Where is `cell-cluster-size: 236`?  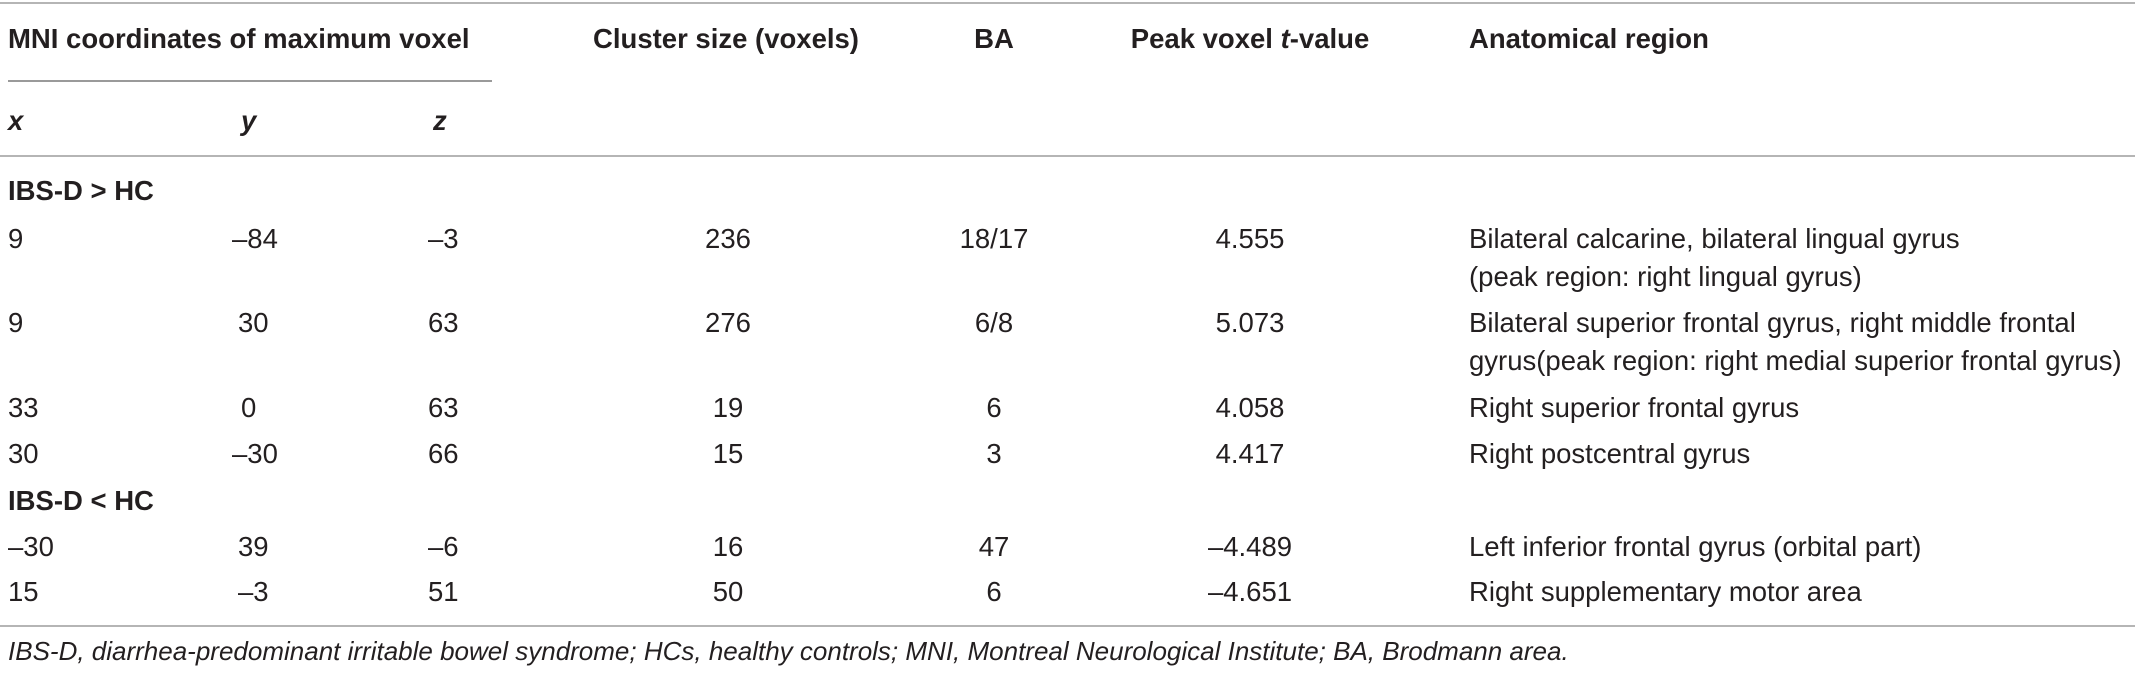
cell-cluster-size: 236 is located at coordinates (728, 238).